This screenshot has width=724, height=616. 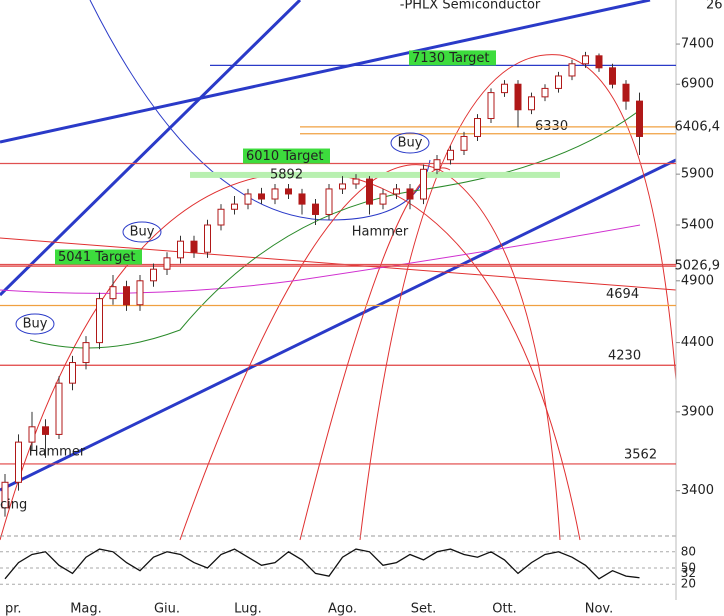 I want to click on level-label: 6406,4, so click(x=698, y=126).